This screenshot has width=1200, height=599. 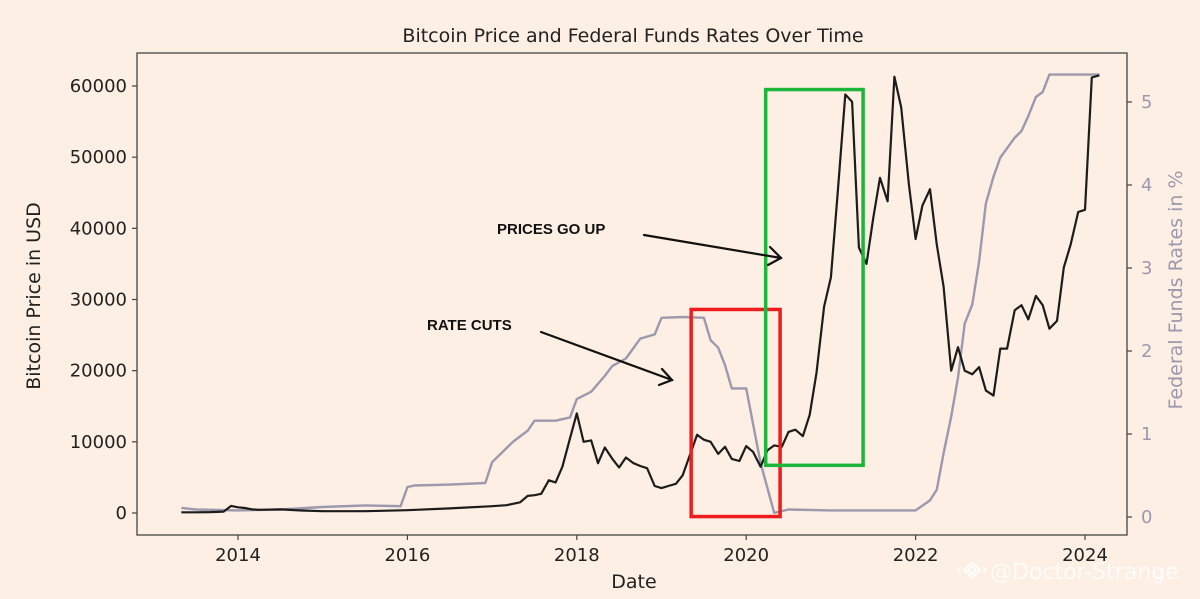 What do you see at coordinates (98, 442) in the screenshot?
I see `y-tick-label: 10000` at bounding box center [98, 442].